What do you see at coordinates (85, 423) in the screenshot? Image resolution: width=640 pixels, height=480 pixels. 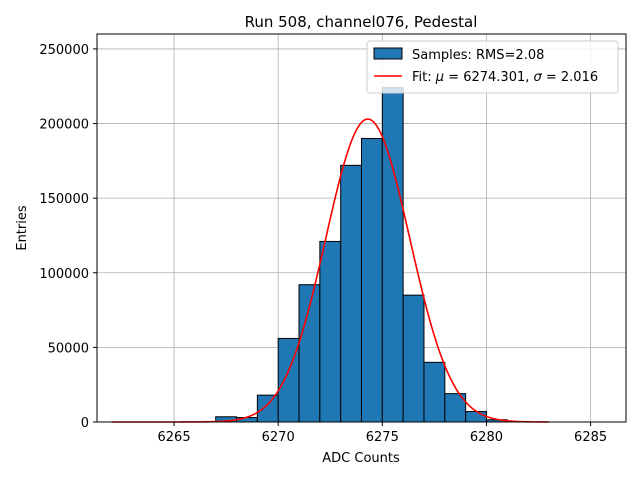 I see `y-tick-label-0: 0` at bounding box center [85, 423].